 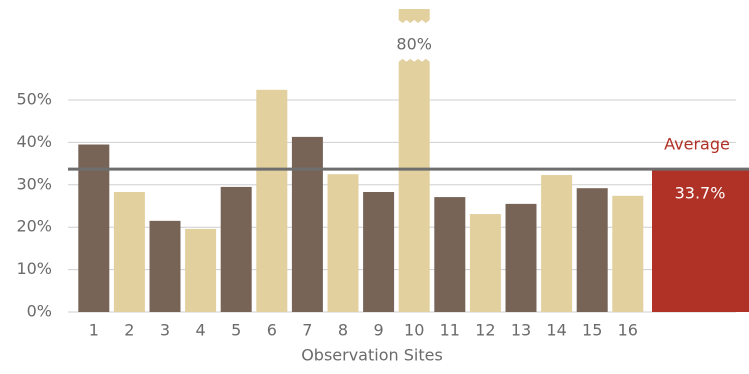 I want to click on x-tick-label: 15, so click(x=592, y=330).